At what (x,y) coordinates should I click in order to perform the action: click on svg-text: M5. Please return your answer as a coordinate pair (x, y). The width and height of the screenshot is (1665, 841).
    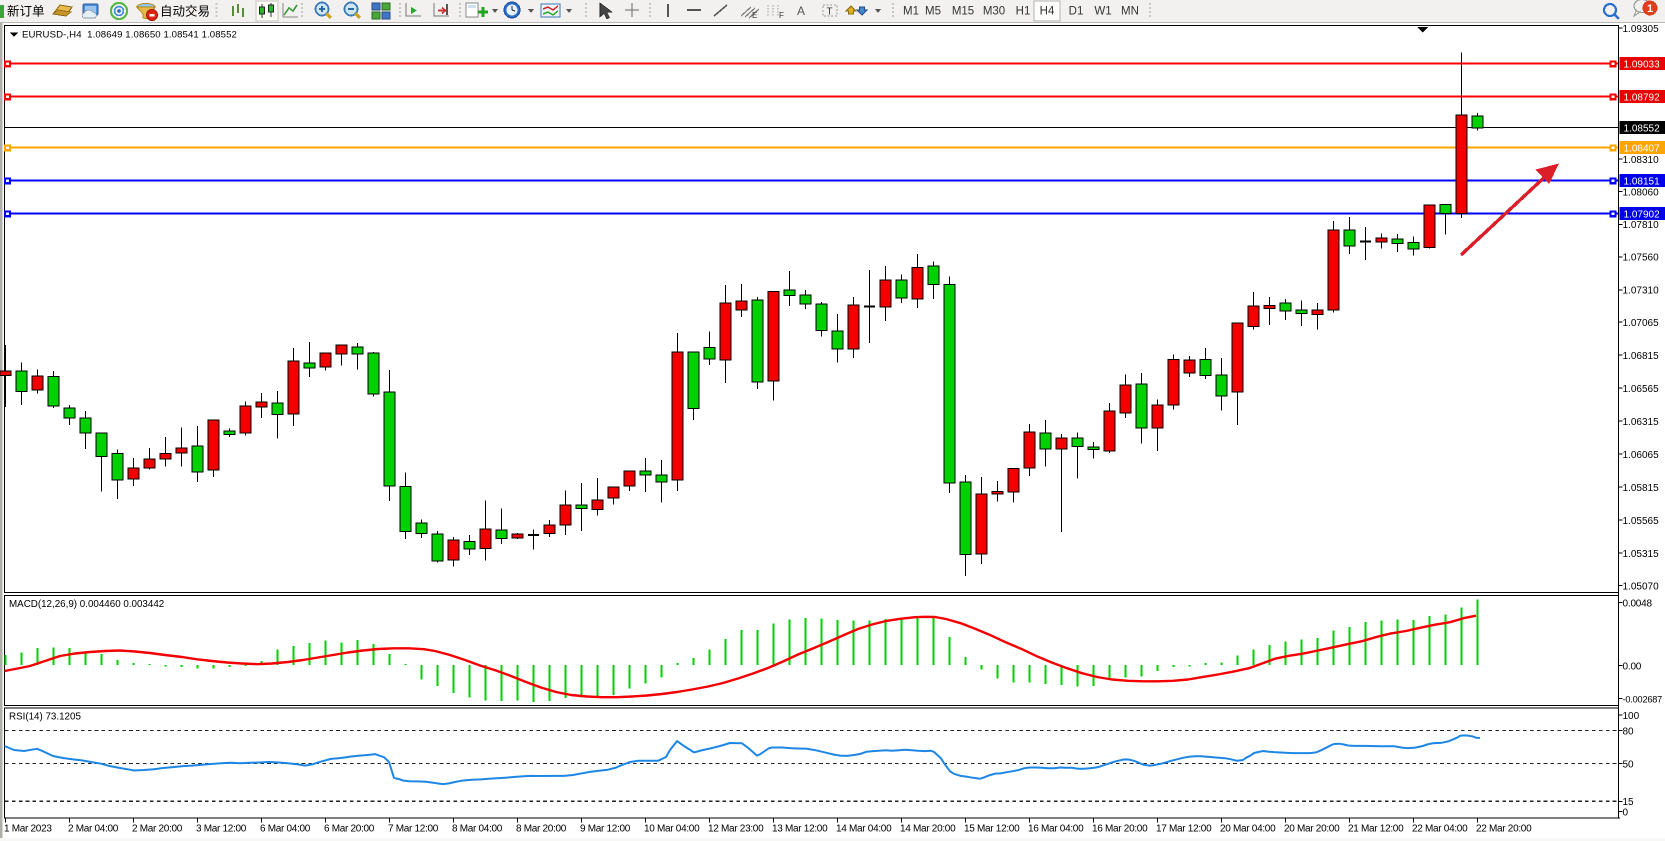
    Looking at the image, I should click on (933, 12).